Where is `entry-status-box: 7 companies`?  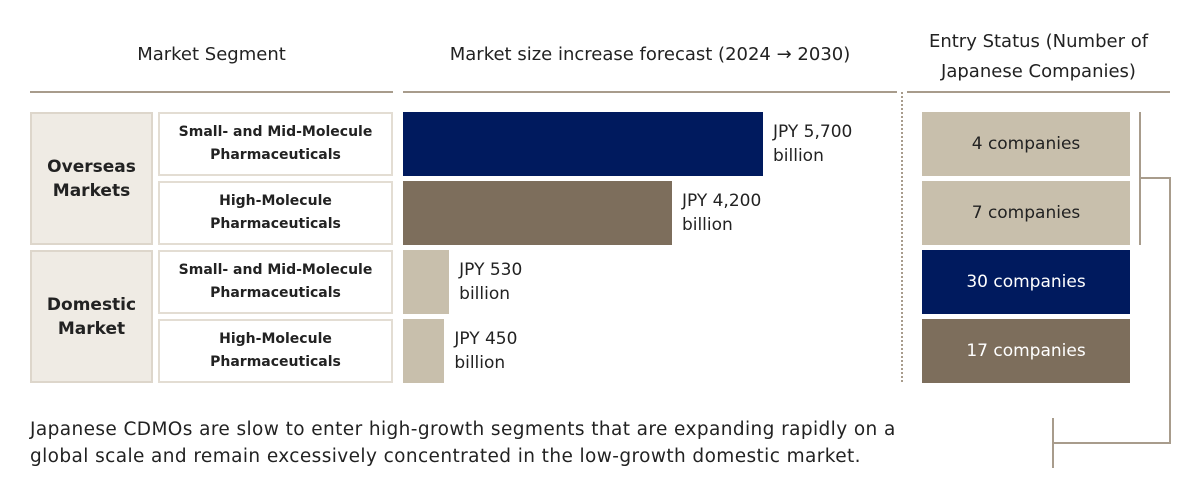
entry-status-box: 7 companies is located at coordinates (1026, 213).